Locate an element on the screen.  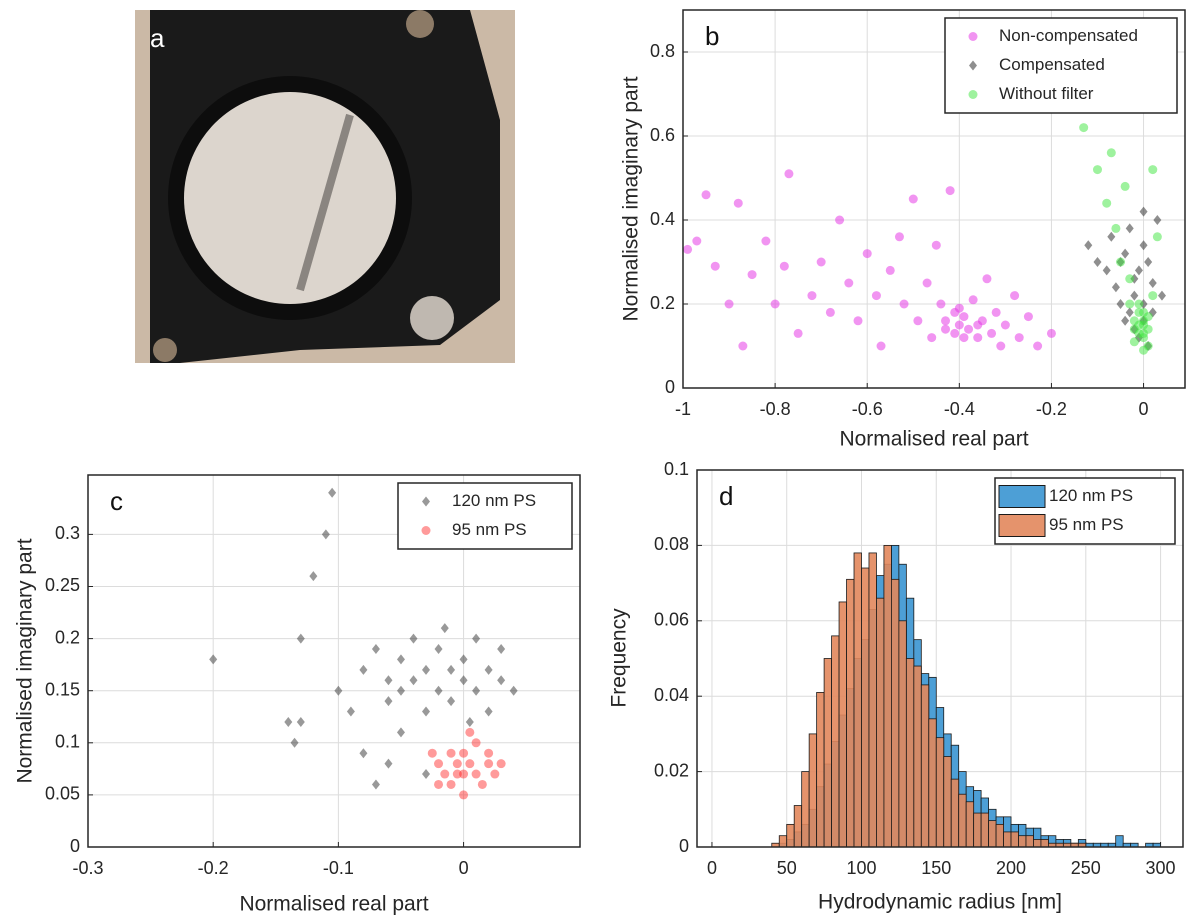
x-tick-label: -1 is located at coordinates (683, 409).